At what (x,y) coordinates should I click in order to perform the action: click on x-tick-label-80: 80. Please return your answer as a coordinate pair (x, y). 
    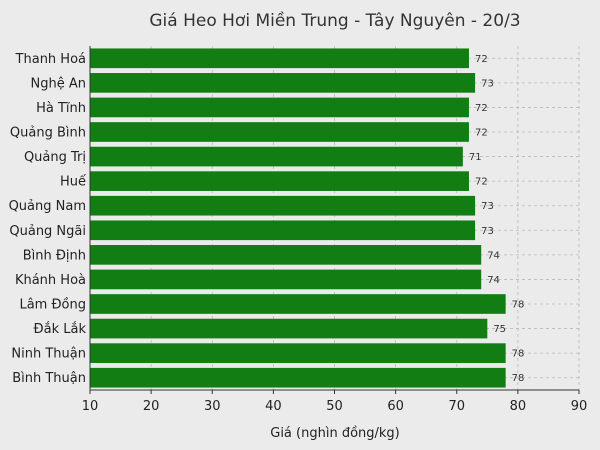
    Looking at the image, I should click on (518, 406).